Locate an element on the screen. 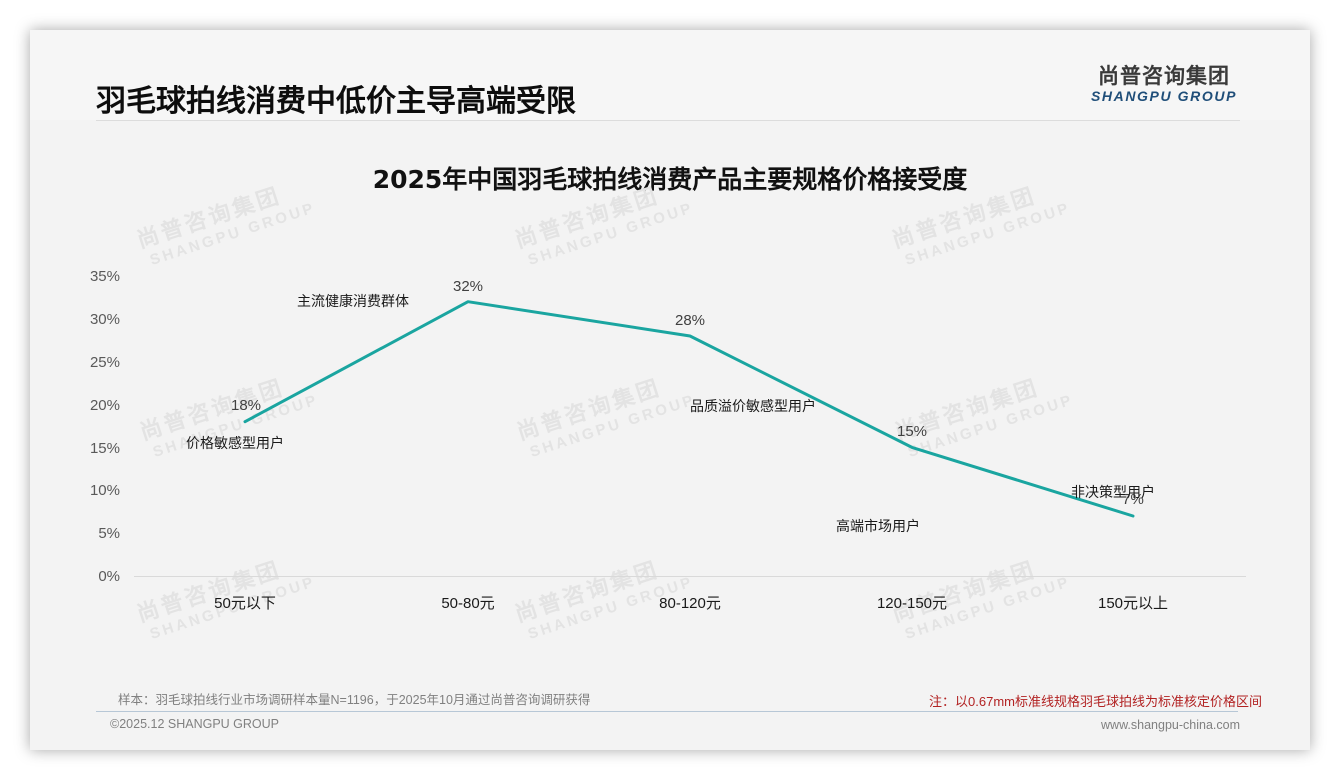  data-label: 32% is located at coordinates (468, 286).